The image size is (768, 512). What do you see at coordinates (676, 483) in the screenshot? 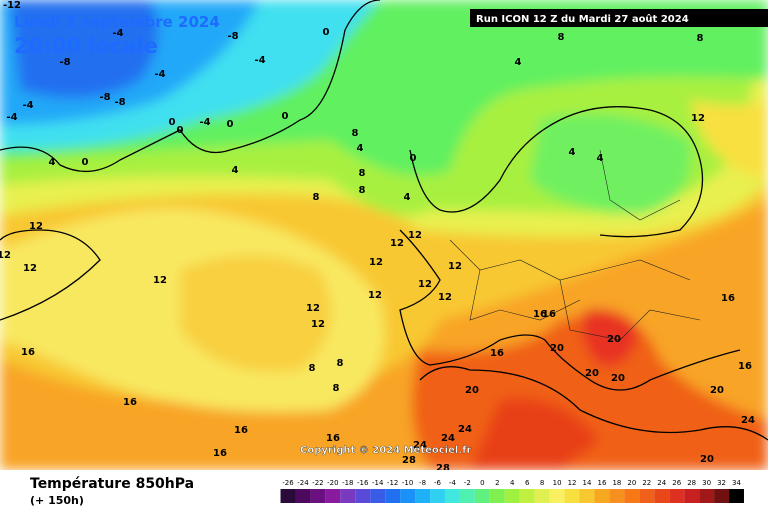
I see `legend-tick: 26` at bounding box center [676, 483].